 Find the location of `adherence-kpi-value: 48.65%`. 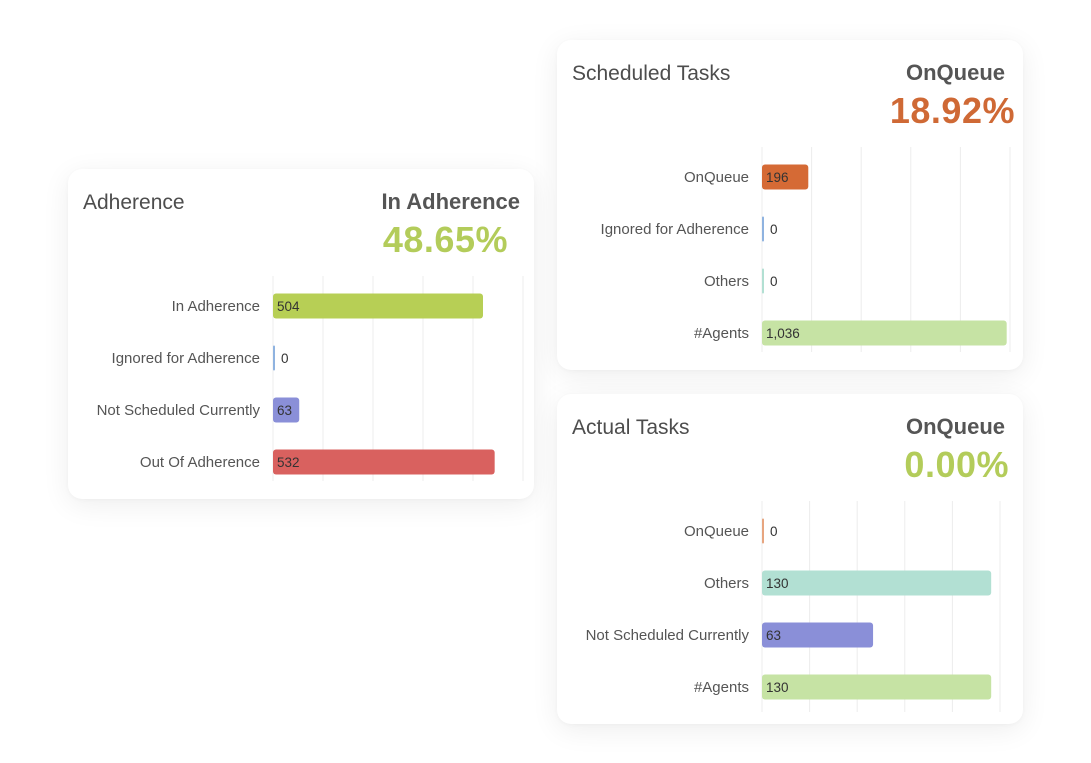

adherence-kpi-value: 48.65% is located at coordinates (445, 239).